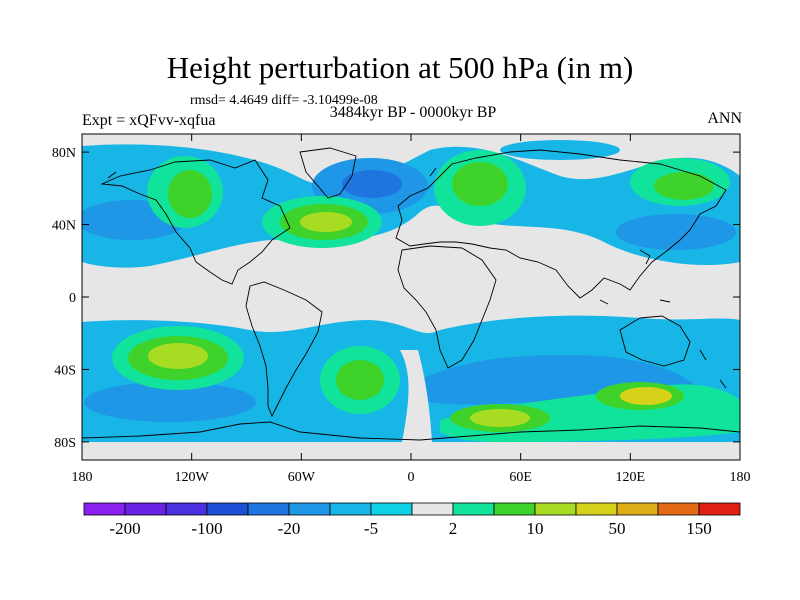 This screenshot has width=800, height=600. I want to click on field-w-atlantic-high-core, so click(326, 222).